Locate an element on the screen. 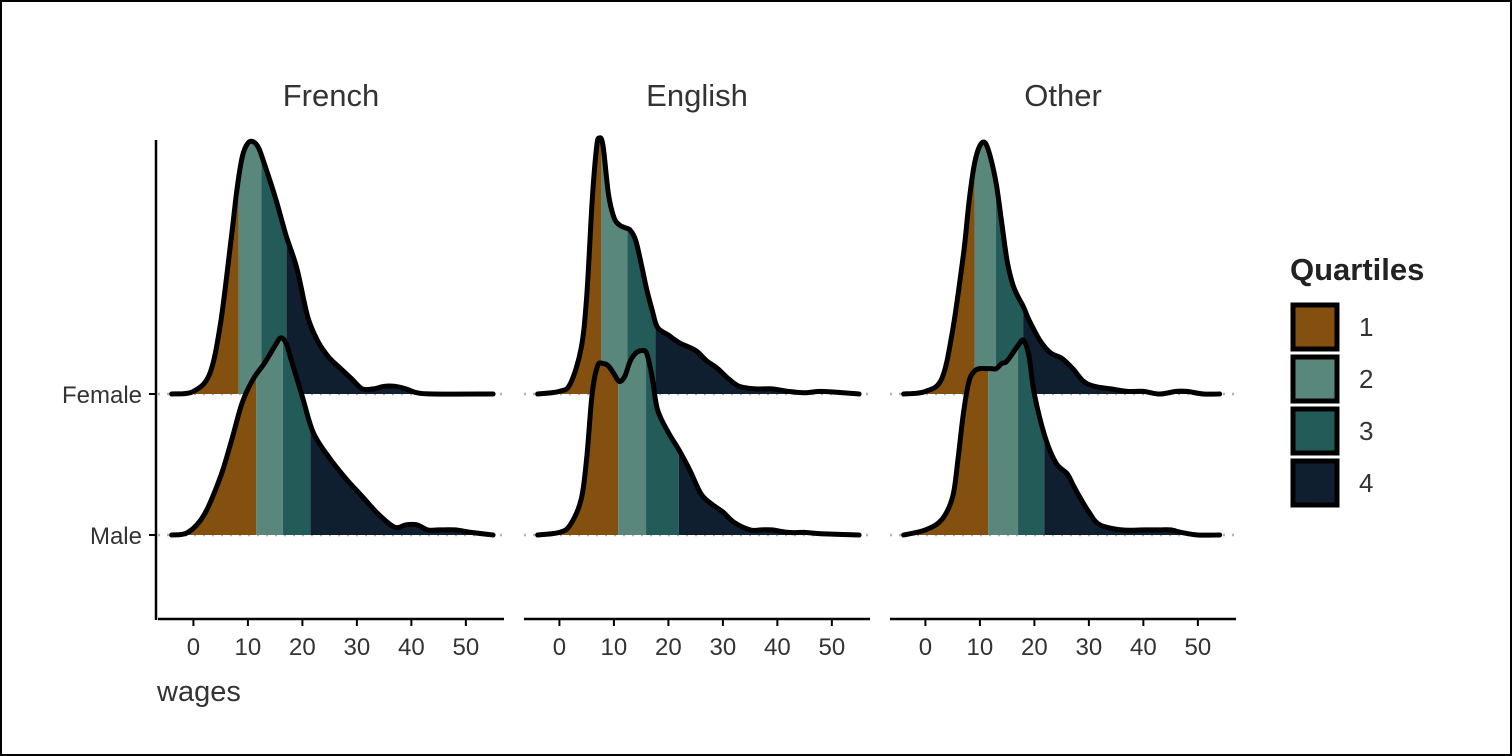  facet-label: Other is located at coordinates (1063, 95).